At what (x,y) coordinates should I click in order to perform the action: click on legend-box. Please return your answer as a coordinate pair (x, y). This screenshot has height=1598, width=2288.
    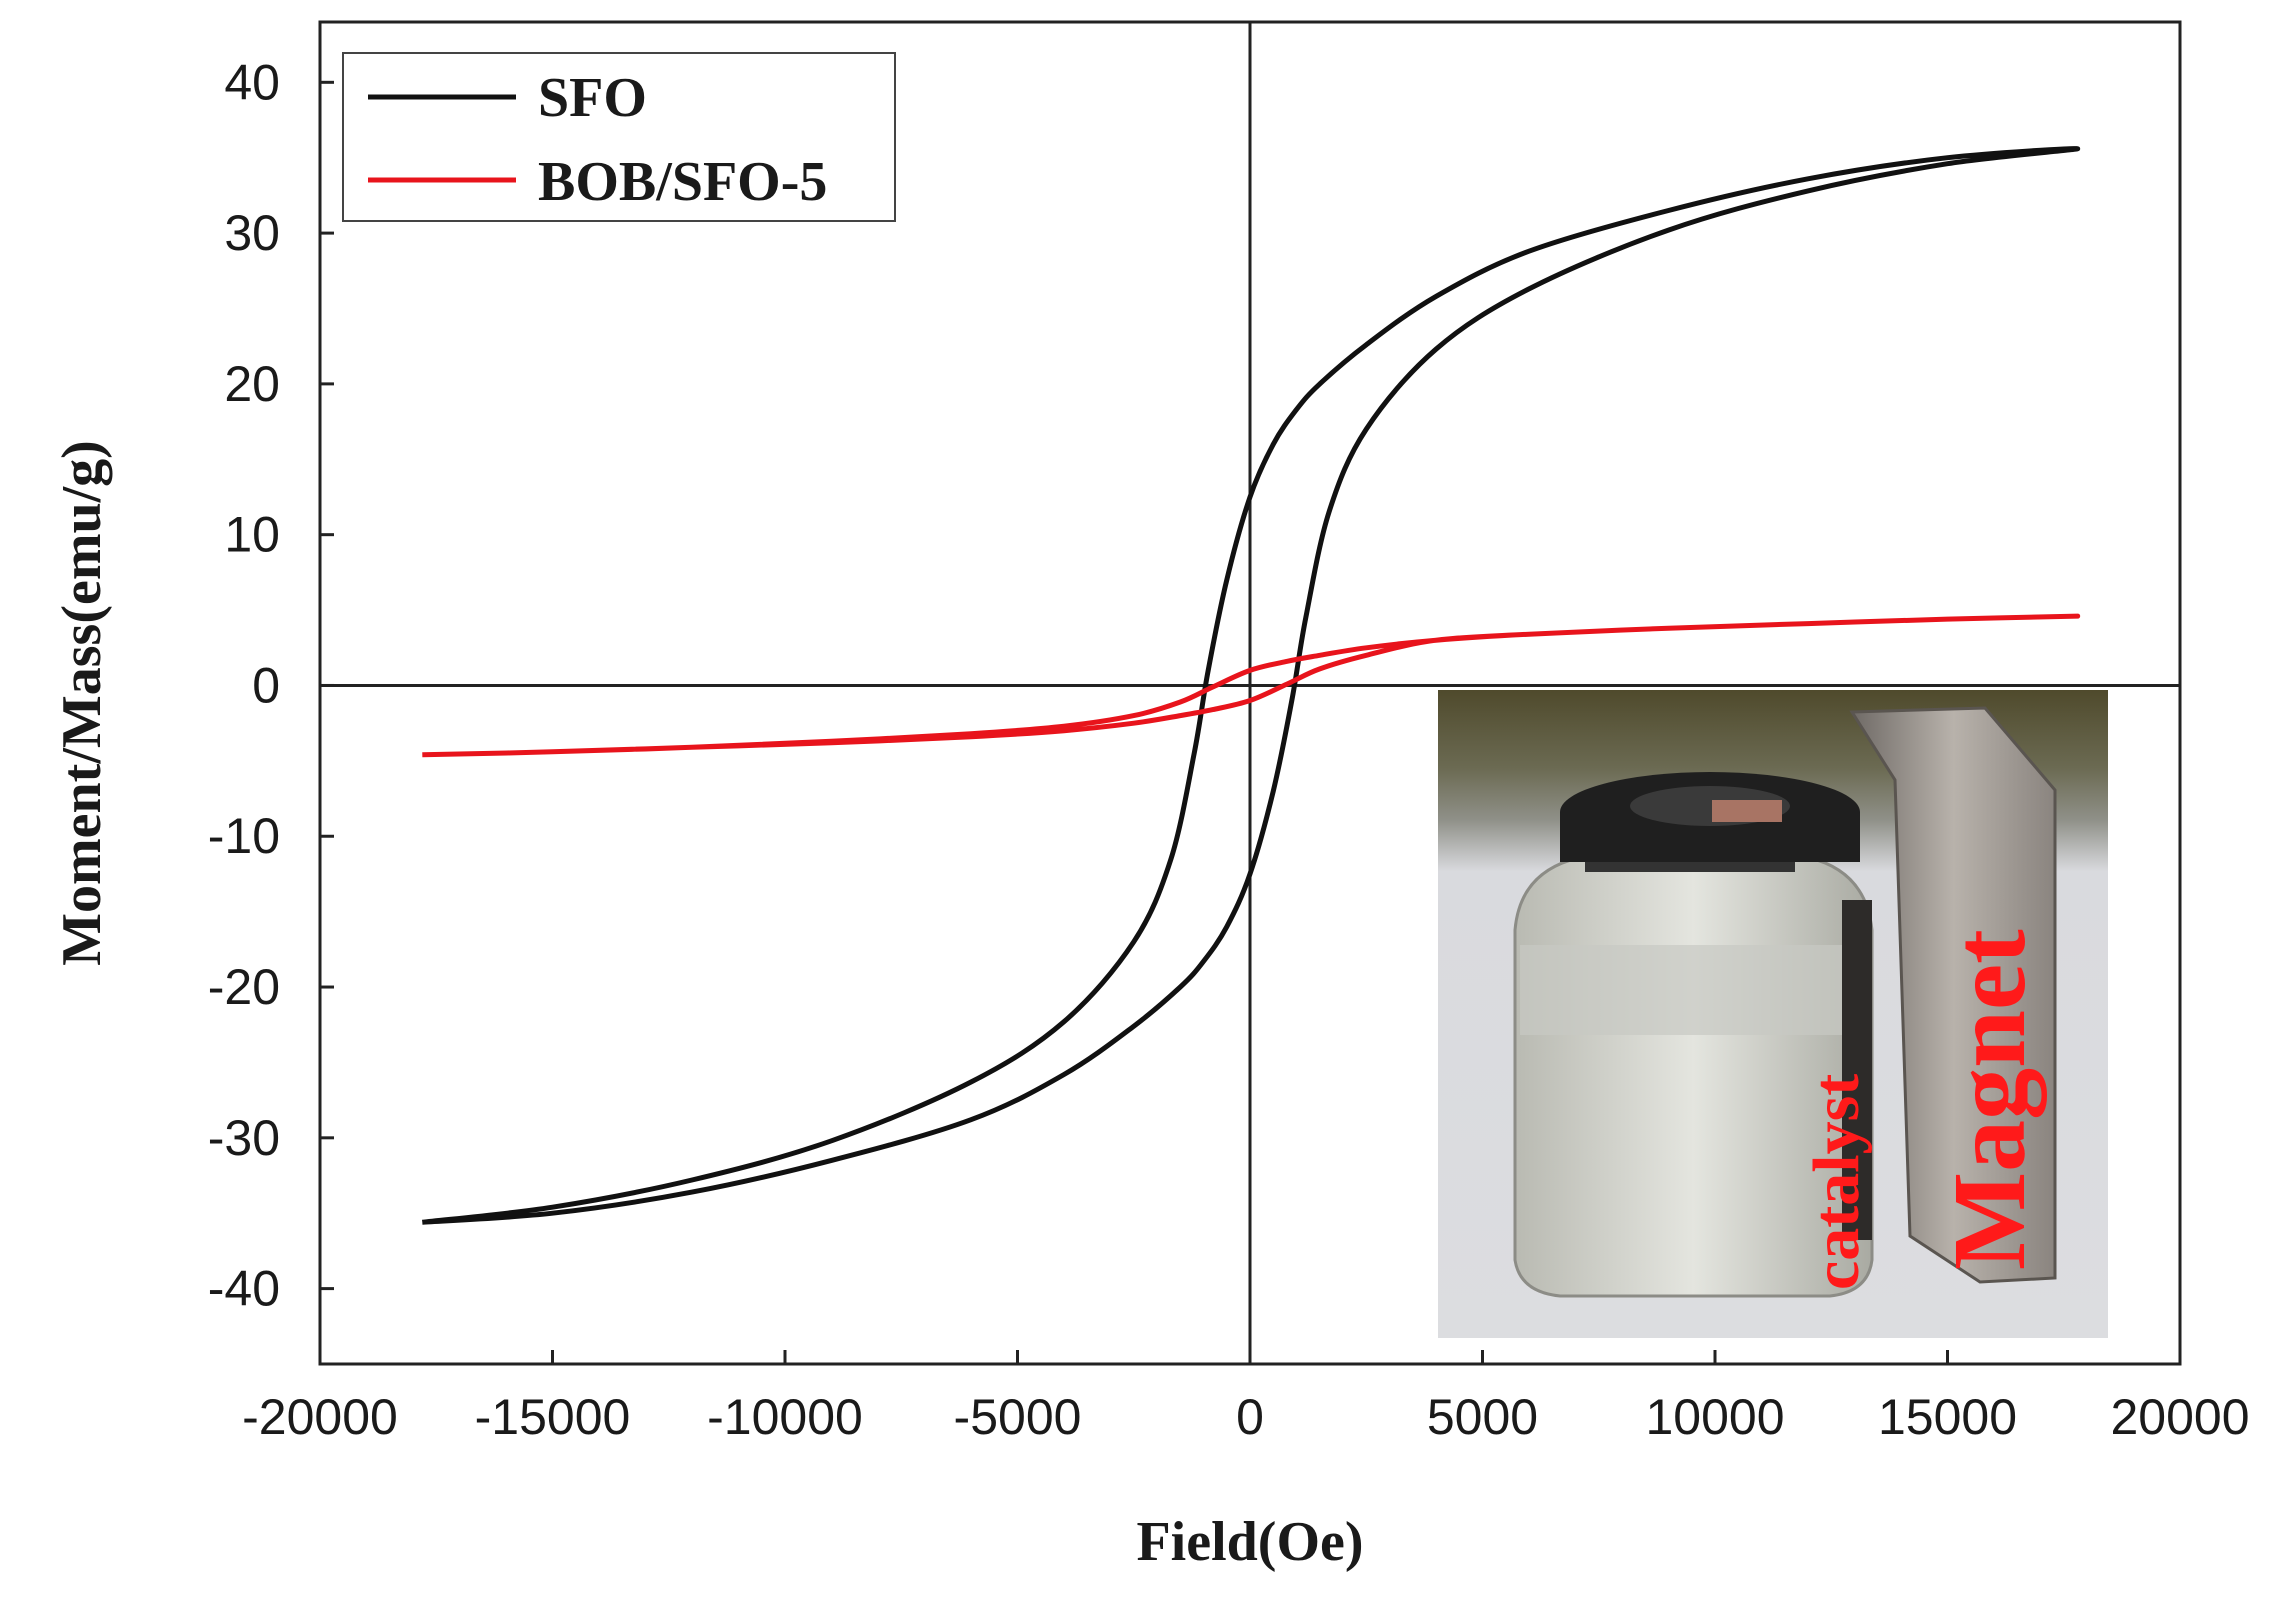
    Looking at the image, I should click on (619, 137).